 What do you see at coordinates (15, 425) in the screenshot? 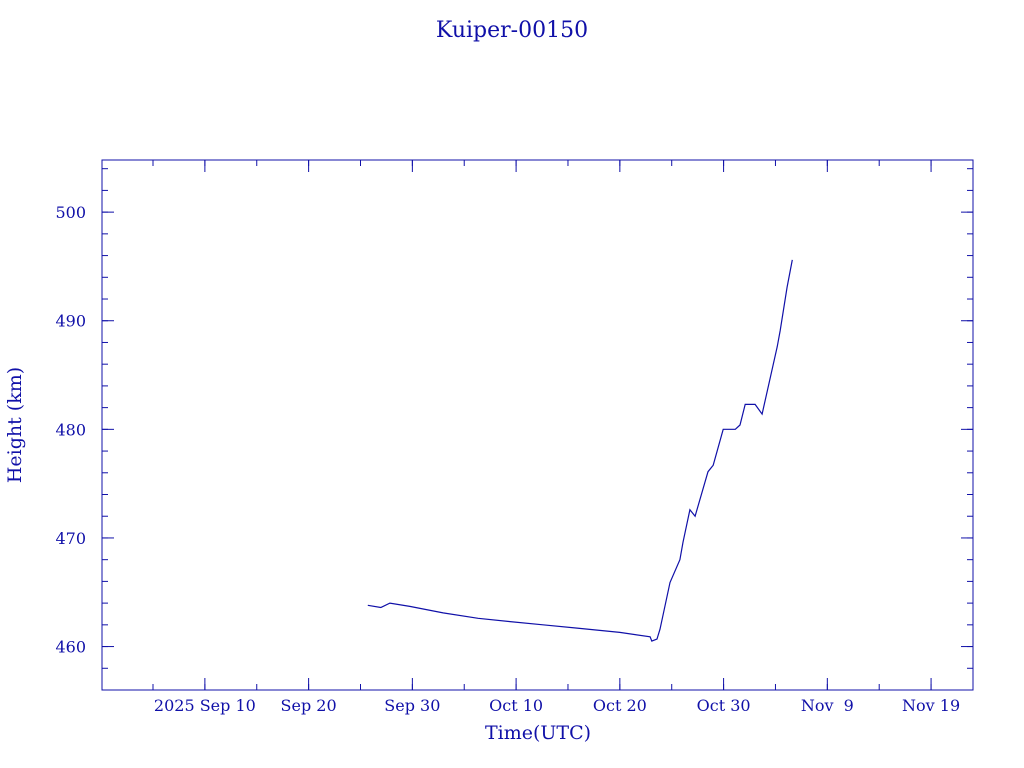
I see `y-axis-label: Height (km)` at bounding box center [15, 425].